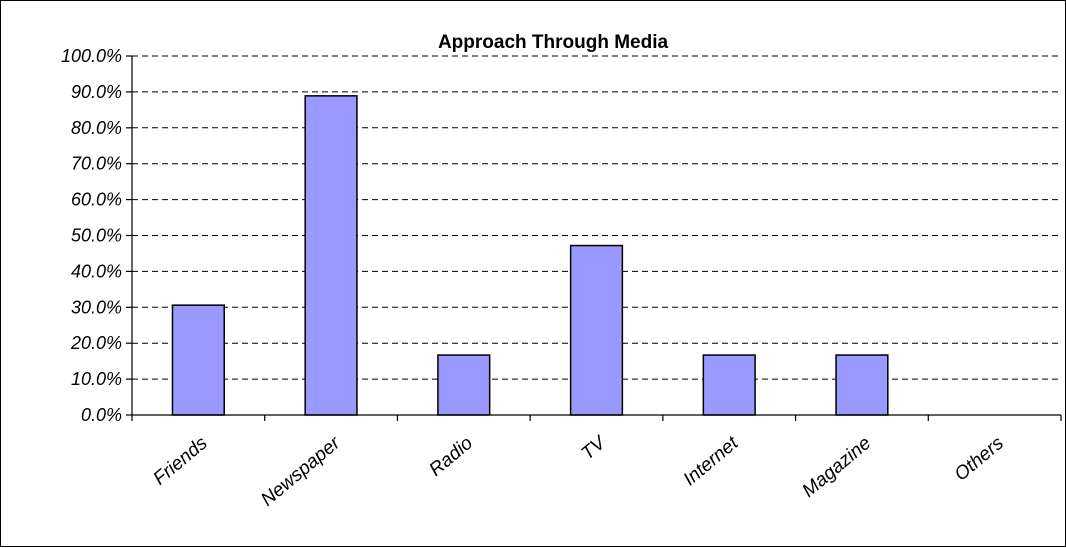  Describe the element at coordinates (553, 42) in the screenshot. I see `chart-title: Approach Through Media` at that location.